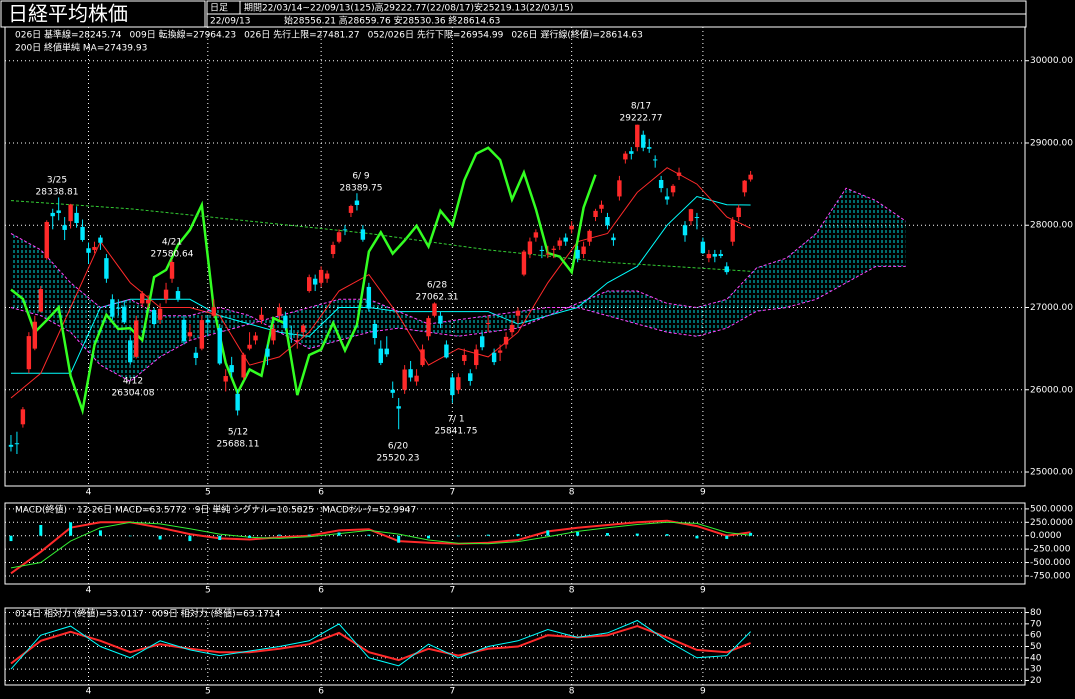  I want to click on annotation-date: 6/20, so click(398, 447).